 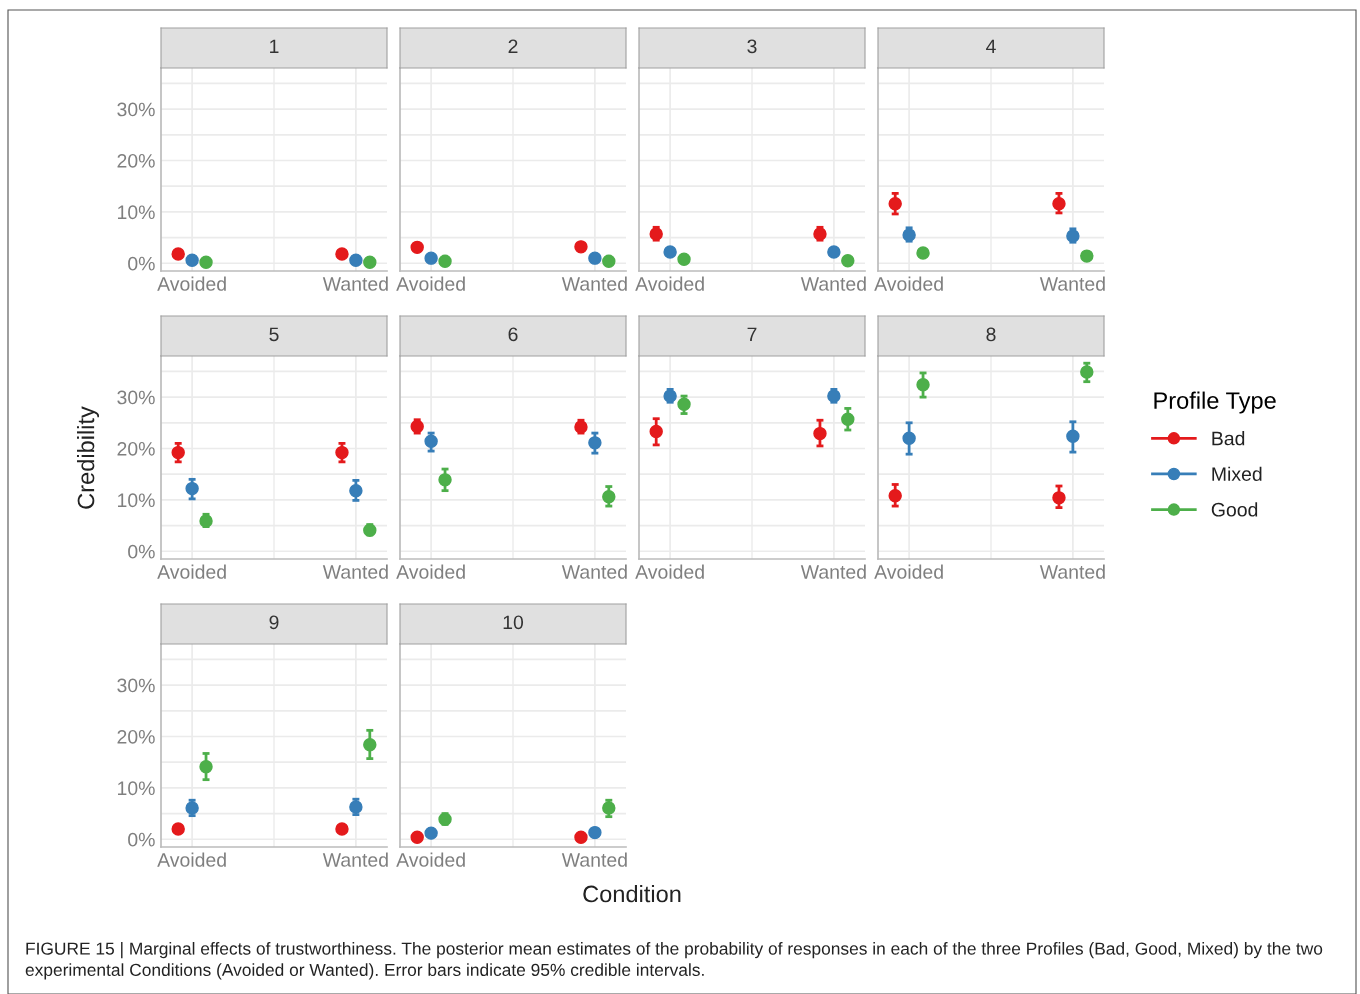 I want to click on chart-title: 6, so click(x=513, y=334).